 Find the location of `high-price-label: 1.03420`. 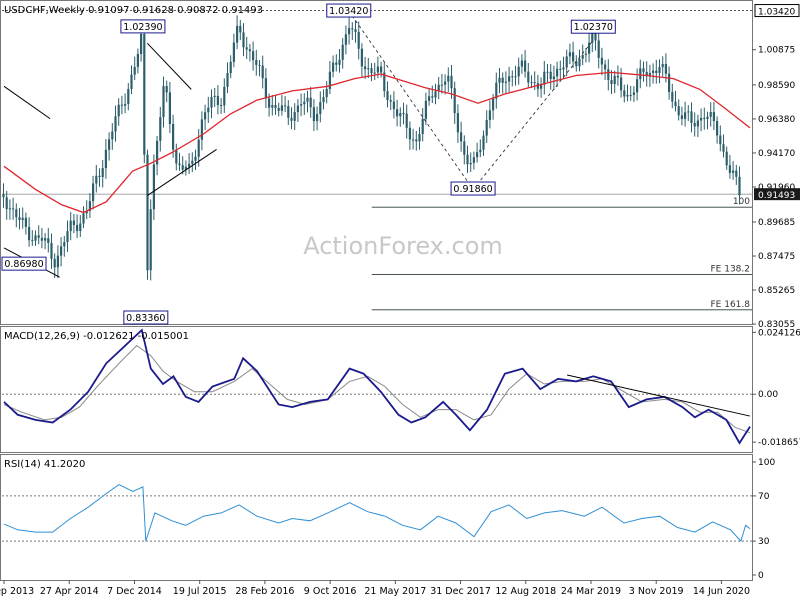

high-price-label: 1.03420 is located at coordinates (776, 13).